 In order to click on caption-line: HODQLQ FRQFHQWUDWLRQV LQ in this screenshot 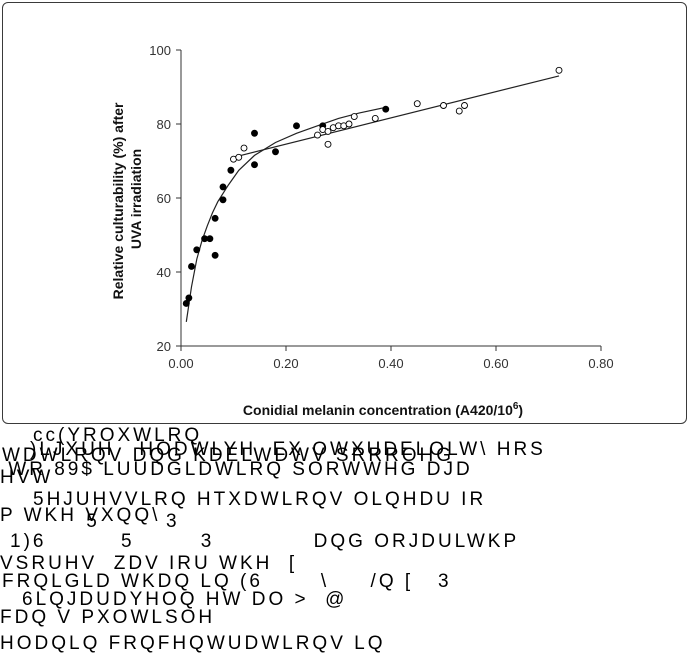, I will do `click(193, 643)`.